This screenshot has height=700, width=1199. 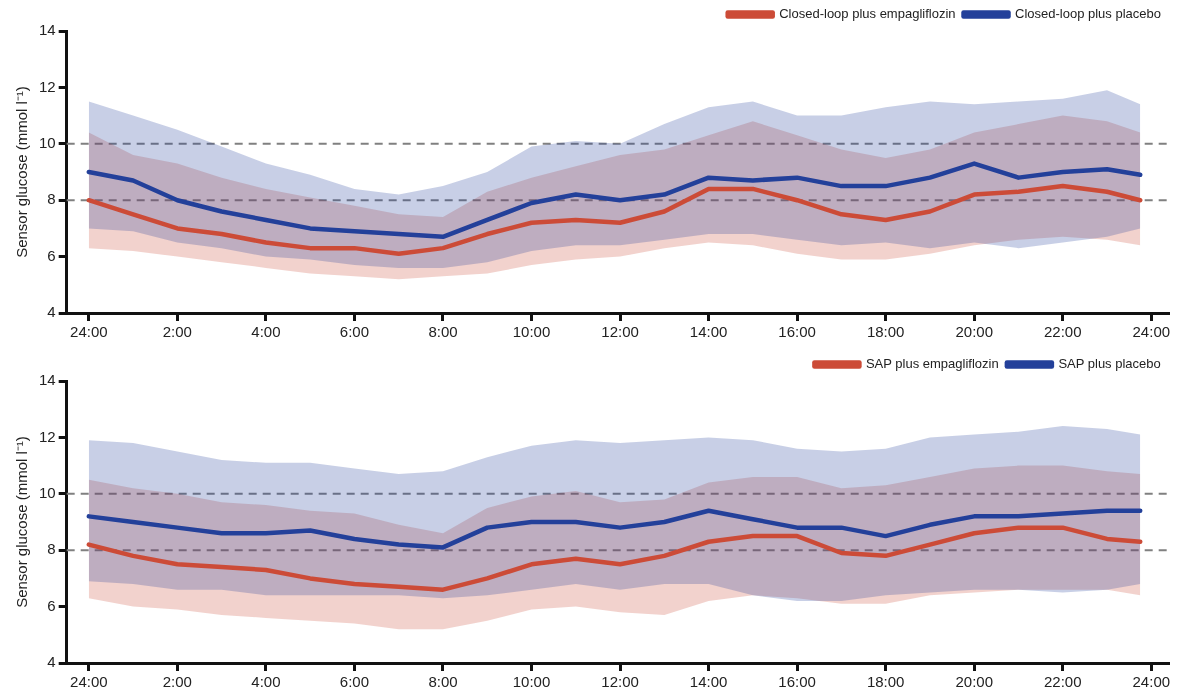 What do you see at coordinates (1088, 14) in the screenshot?
I see `legend-label: Closed-loop plus placebo` at bounding box center [1088, 14].